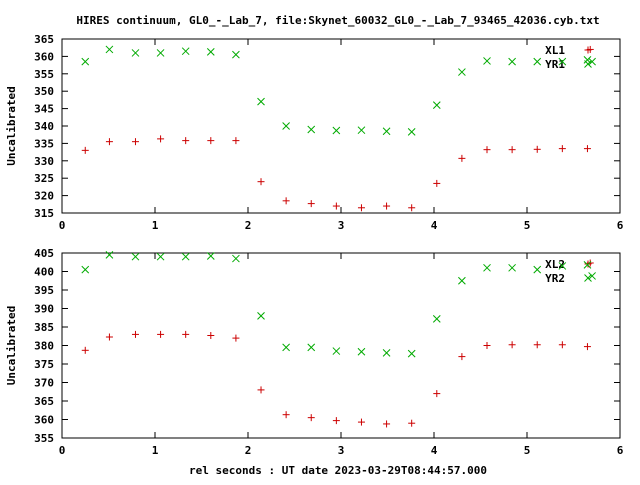  What do you see at coordinates (555, 264) in the screenshot?
I see `legend-label: XL2` at bounding box center [555, 264].